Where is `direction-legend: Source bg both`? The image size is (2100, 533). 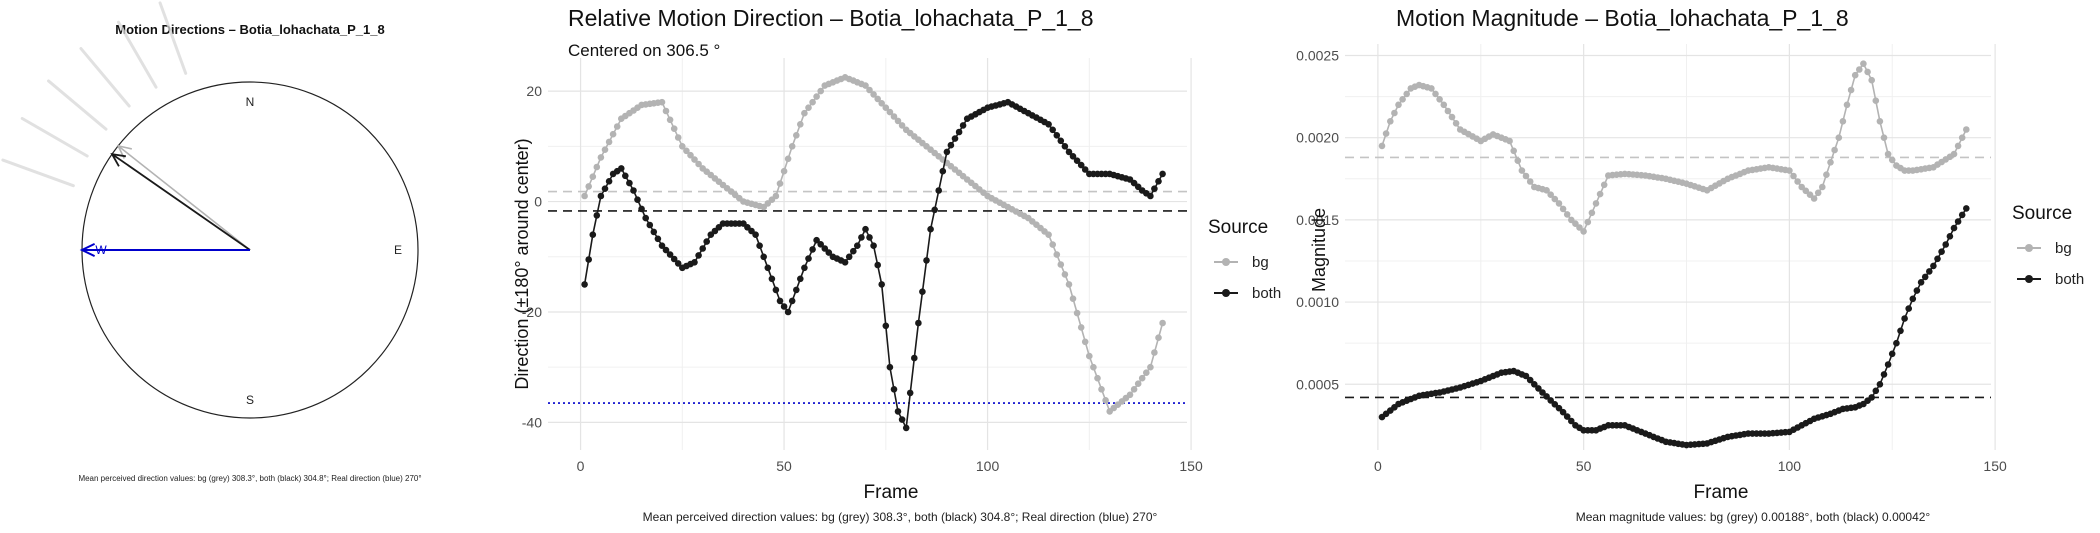 direction-legend: Source bg both is located at coordinates (1244, 259).